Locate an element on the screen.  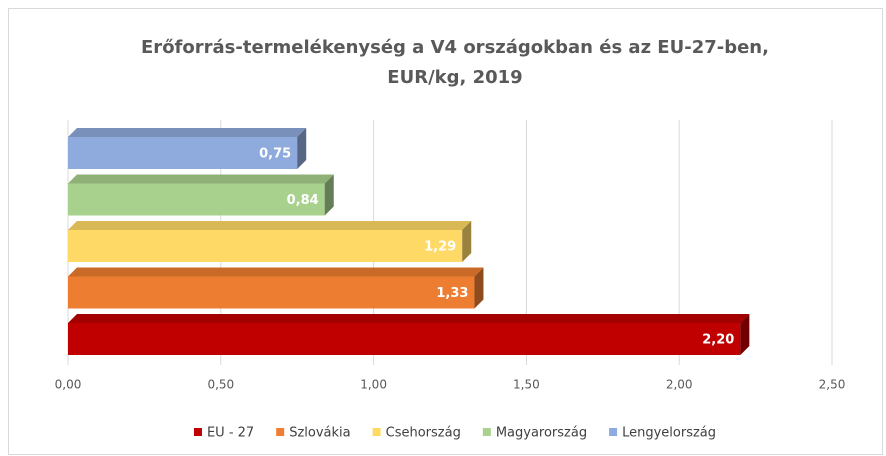
legend-label: Szlovákia is located at coordinates (319, 433).